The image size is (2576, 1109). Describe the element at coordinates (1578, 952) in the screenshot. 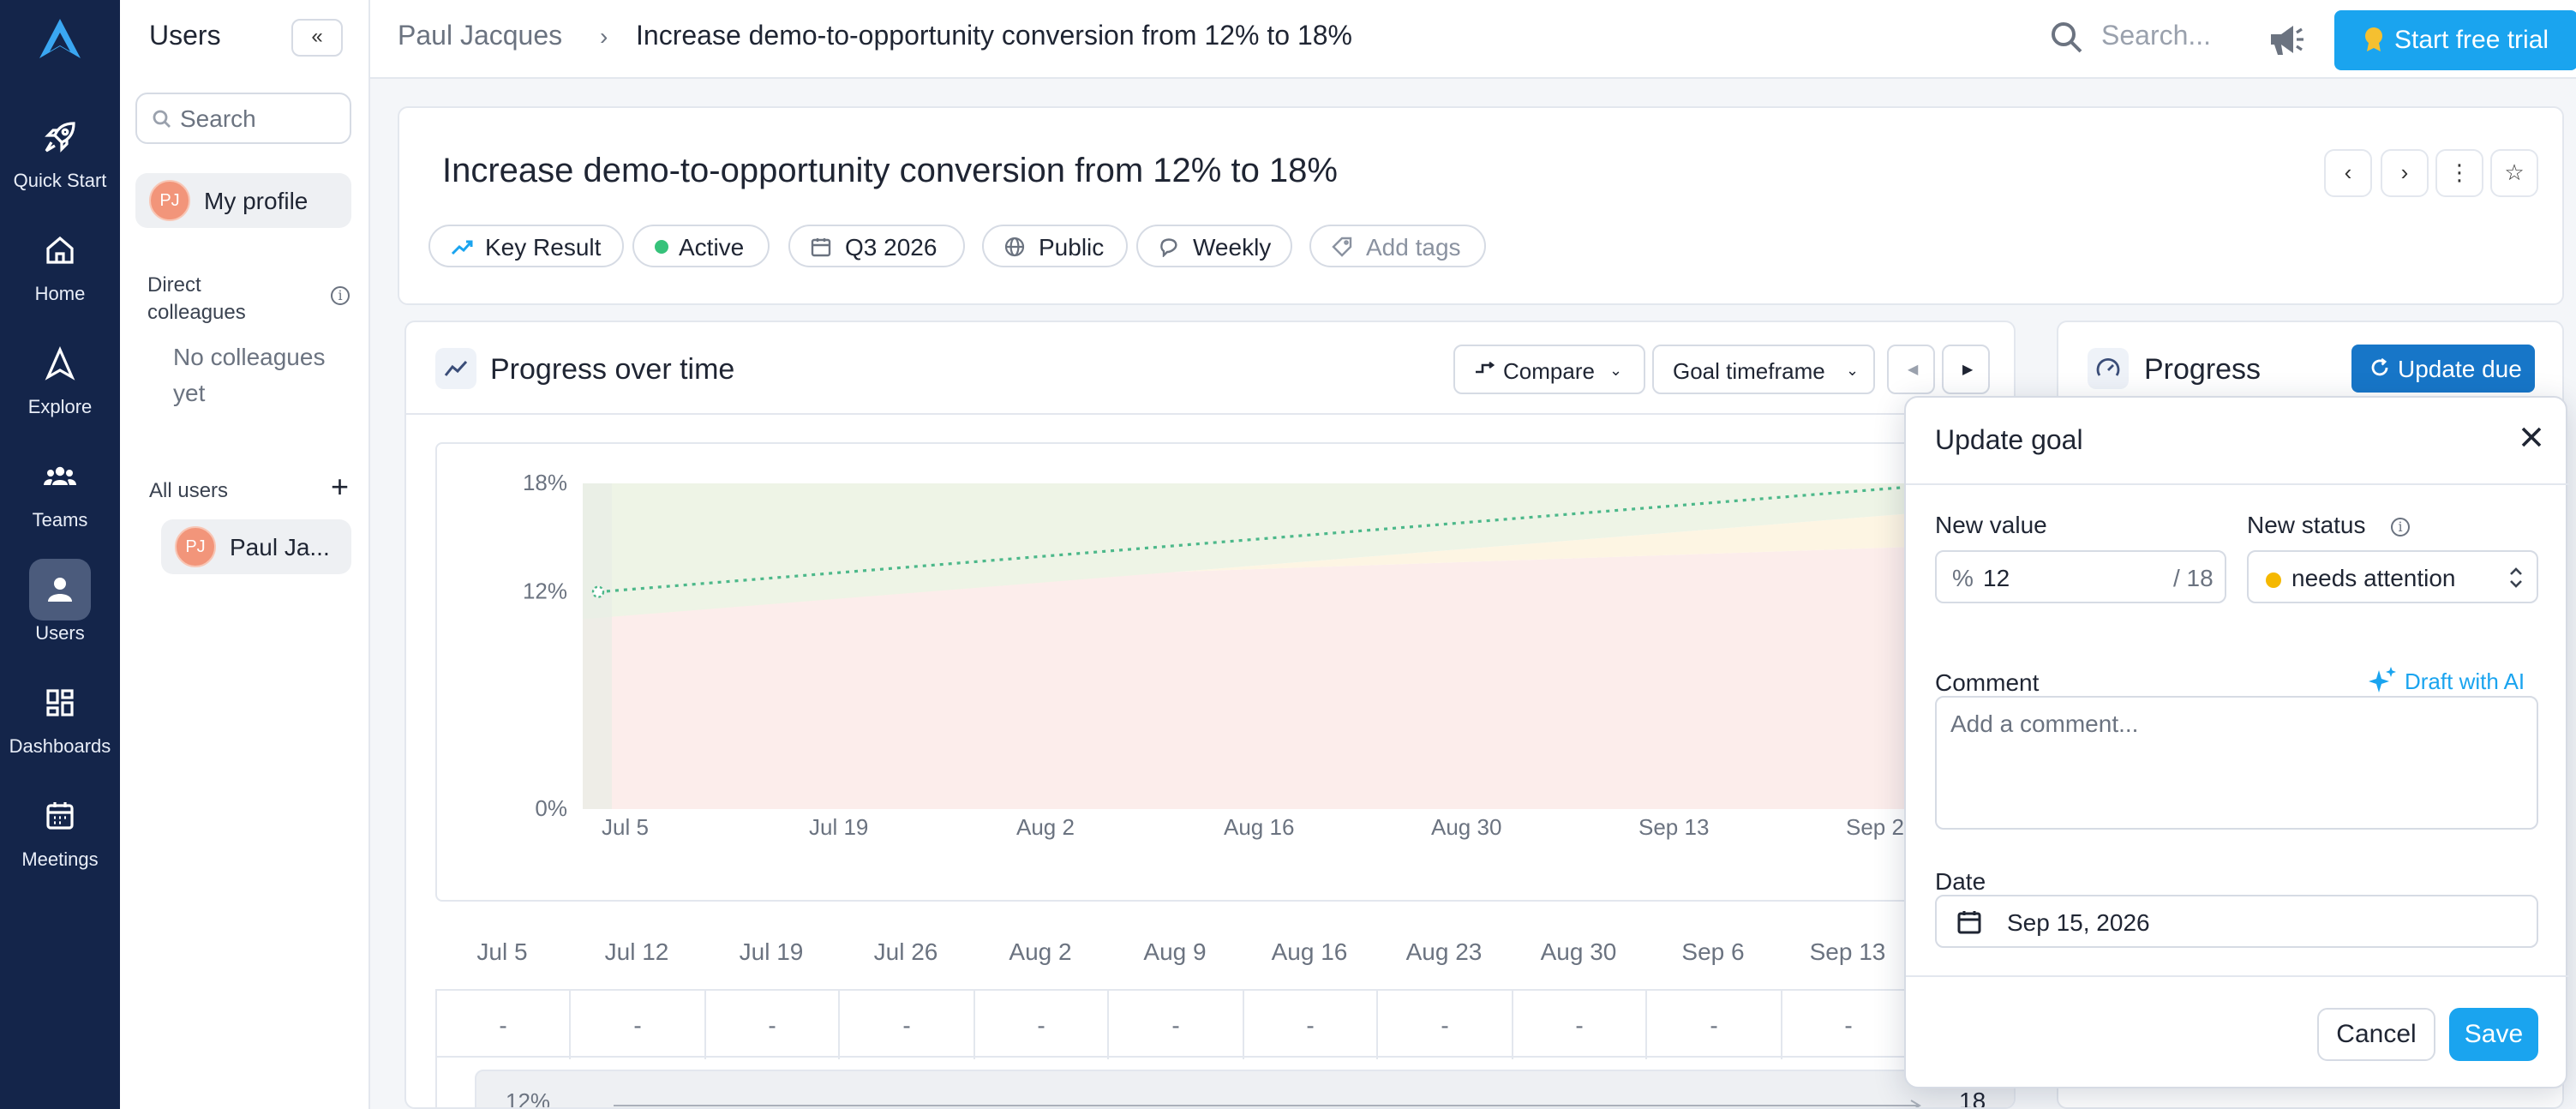

I see `week-label: Aug 30` at that location.